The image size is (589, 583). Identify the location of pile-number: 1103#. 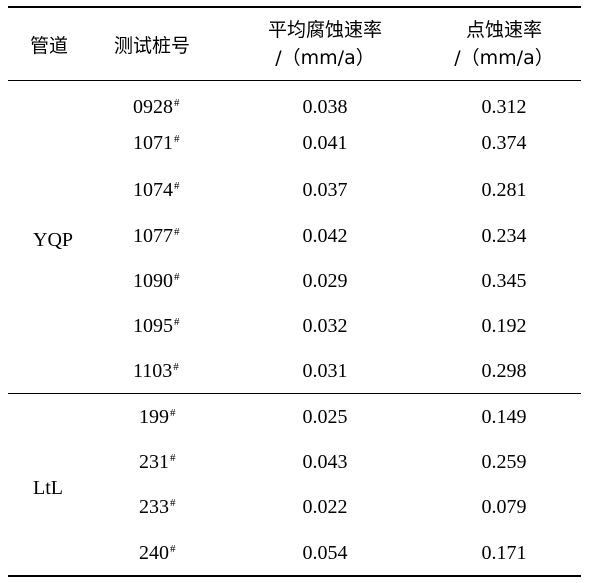
(156, 371).